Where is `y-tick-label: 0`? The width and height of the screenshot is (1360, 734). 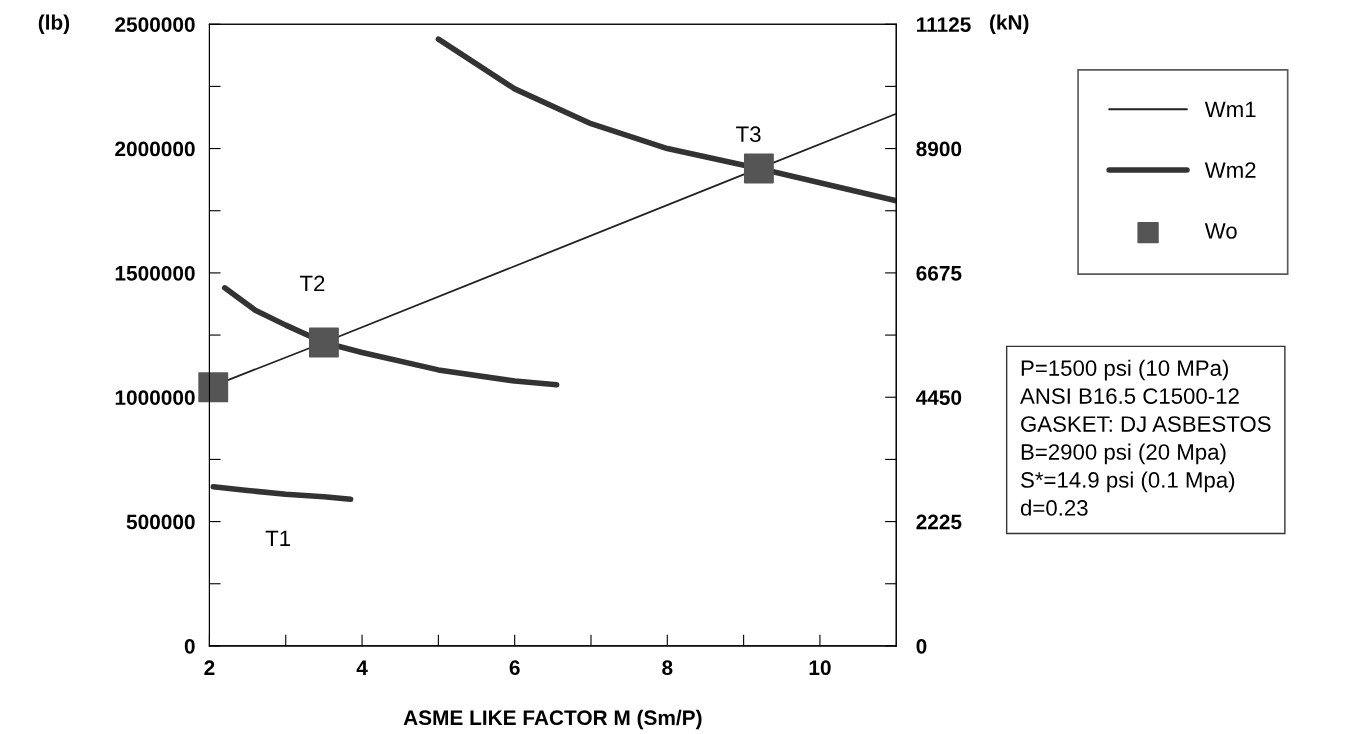
y-tick-label: 0 is located at coordinates (189, 646).